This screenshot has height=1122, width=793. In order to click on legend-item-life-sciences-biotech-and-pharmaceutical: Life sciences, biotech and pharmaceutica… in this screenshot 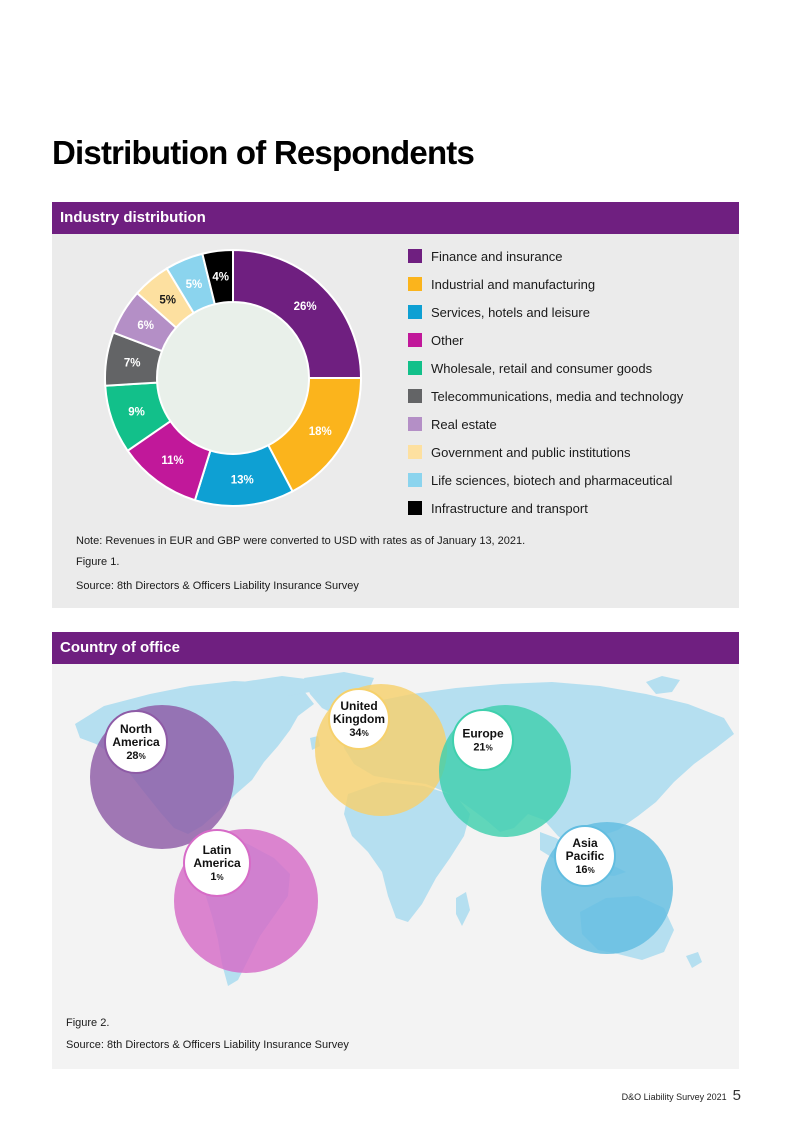, I will do `click(545, 480)`.